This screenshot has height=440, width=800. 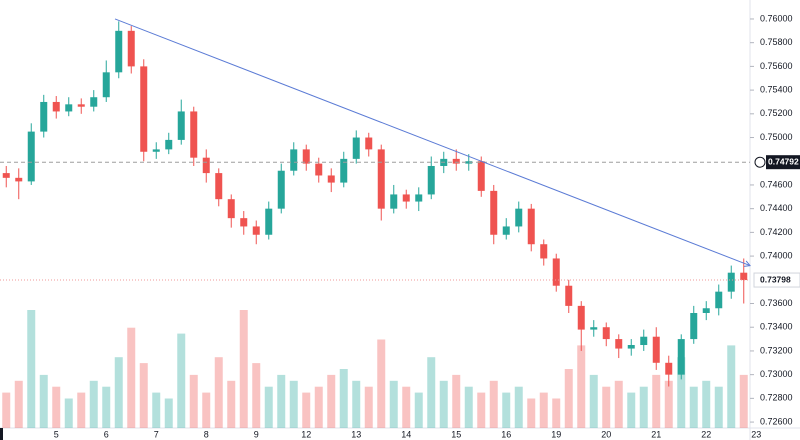 I want to click on x-tick-label: 21, so click(x=656, y=434).